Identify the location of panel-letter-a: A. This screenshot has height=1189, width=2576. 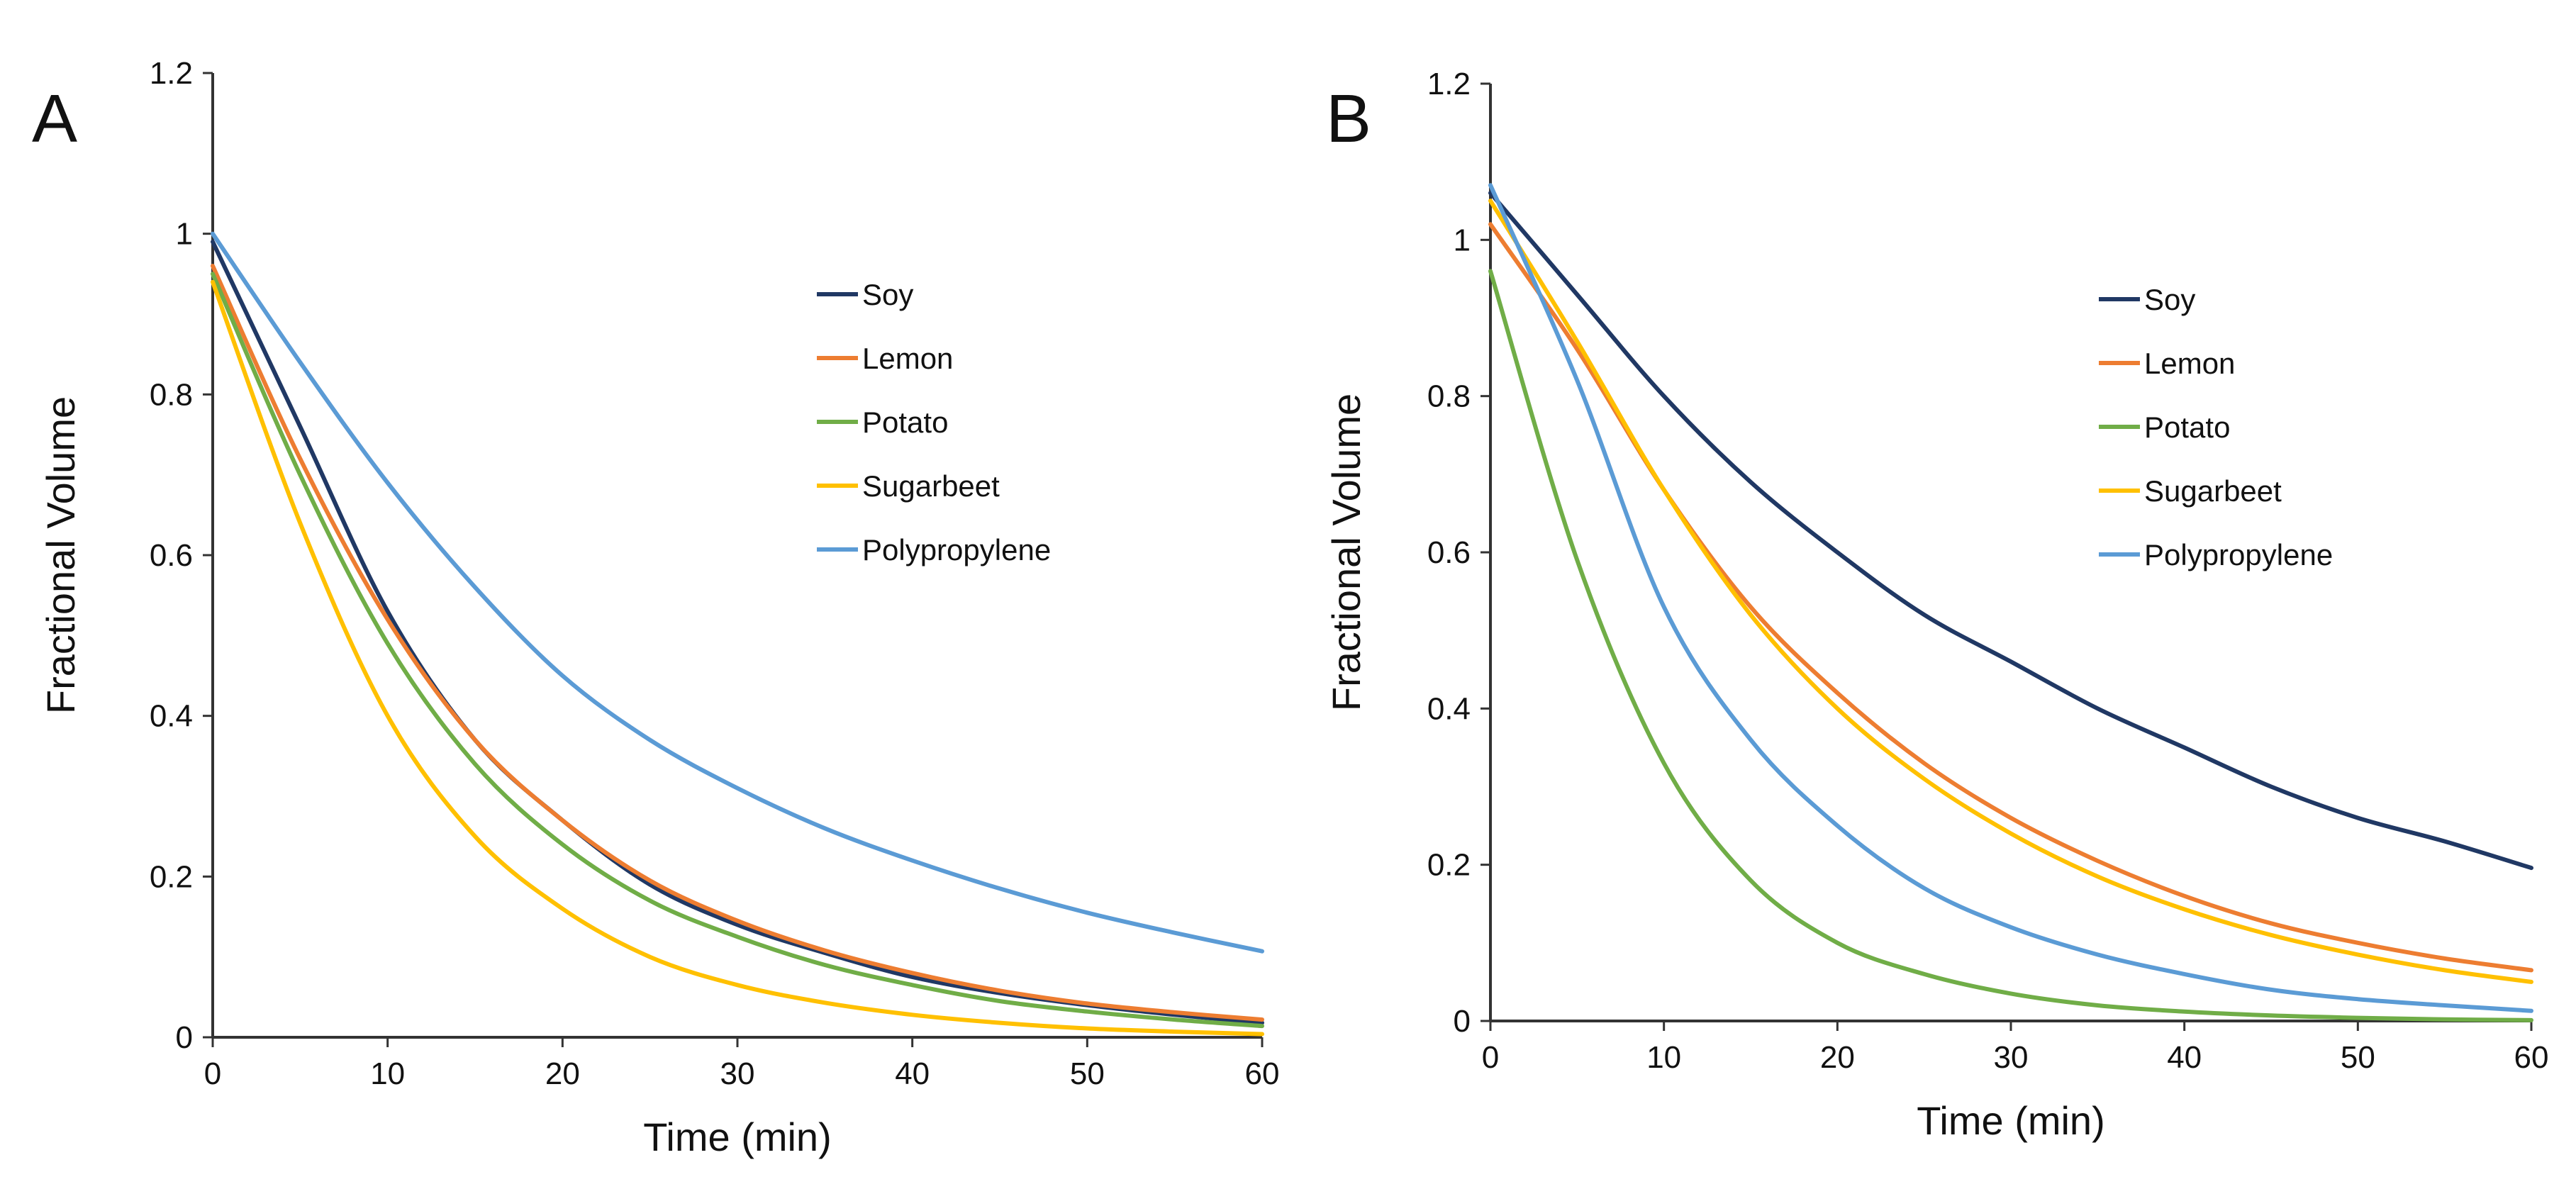
(54, 119).